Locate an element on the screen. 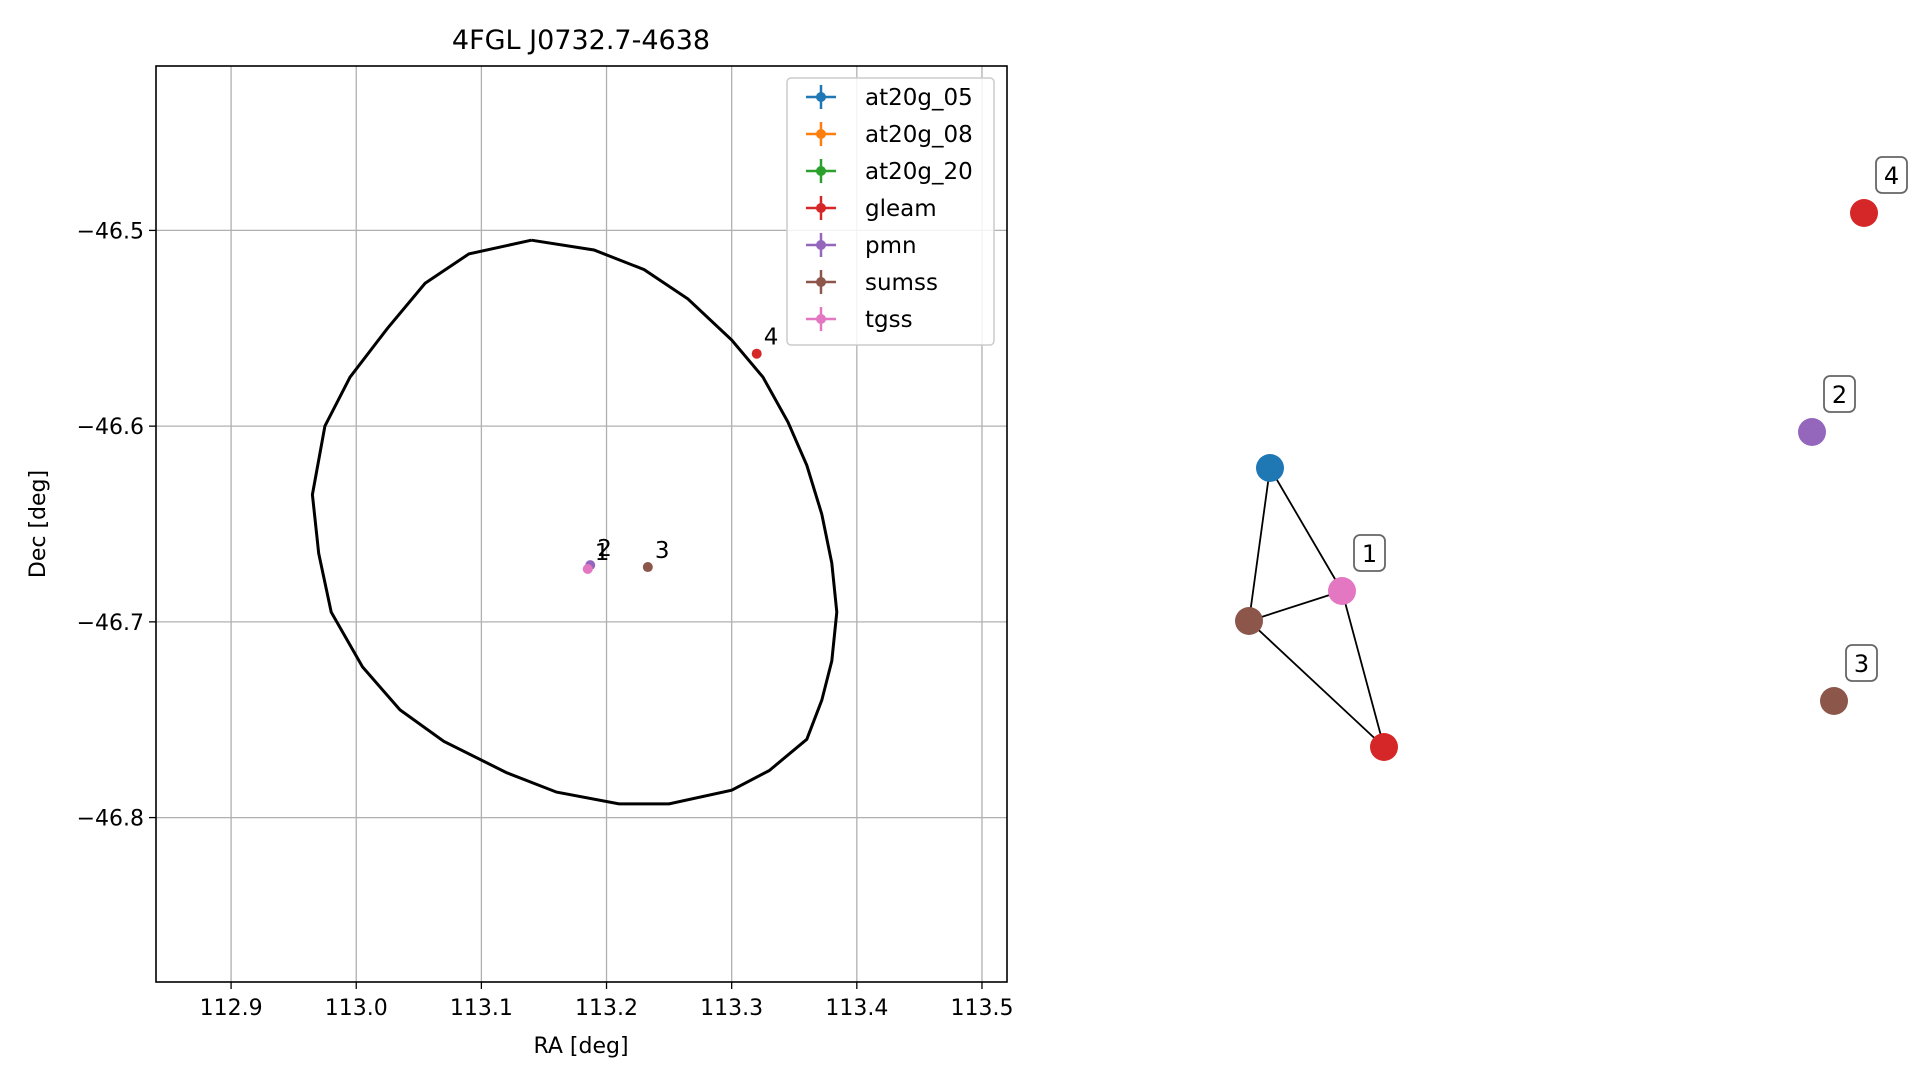 This screenshot has width=1919, height=1084. network-node-label: 2 is located at coordinates (1839, 395).